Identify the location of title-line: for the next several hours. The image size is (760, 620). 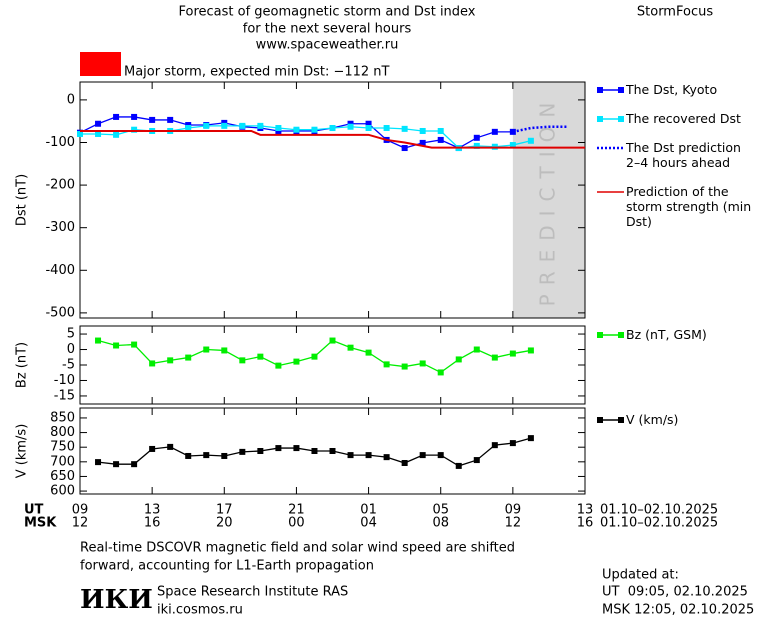
(327, 29).